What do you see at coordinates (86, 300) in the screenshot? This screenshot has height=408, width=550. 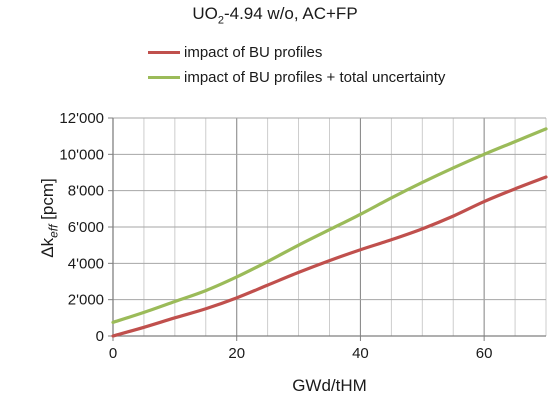 I see `y-tick-label: 2'000` at bounding box center [86, 300].